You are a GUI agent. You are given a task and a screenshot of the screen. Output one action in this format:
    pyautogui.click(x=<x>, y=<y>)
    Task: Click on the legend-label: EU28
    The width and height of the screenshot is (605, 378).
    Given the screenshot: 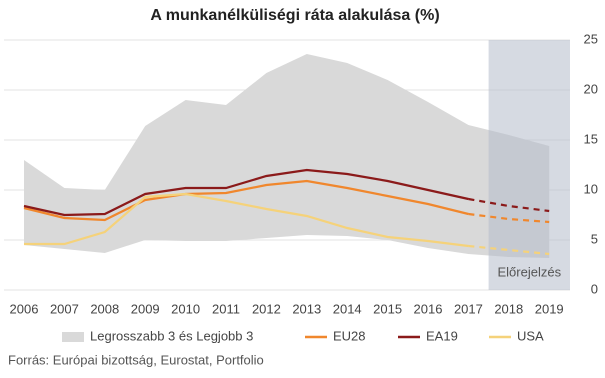 What is the action you would take?
    pyautogui.click(x=349, y=335)
    